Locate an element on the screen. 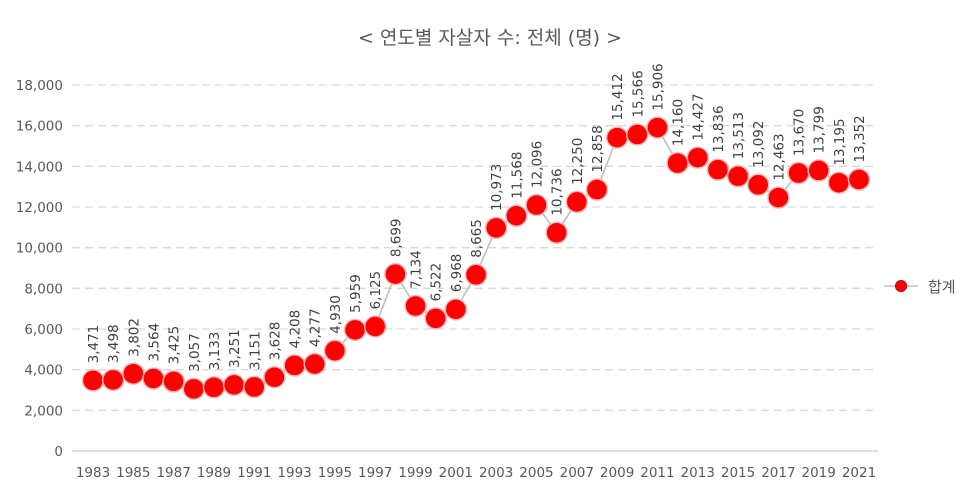 The image size is (980, 500). x-tick-label: 1987 is located at coordinates (173, 473).